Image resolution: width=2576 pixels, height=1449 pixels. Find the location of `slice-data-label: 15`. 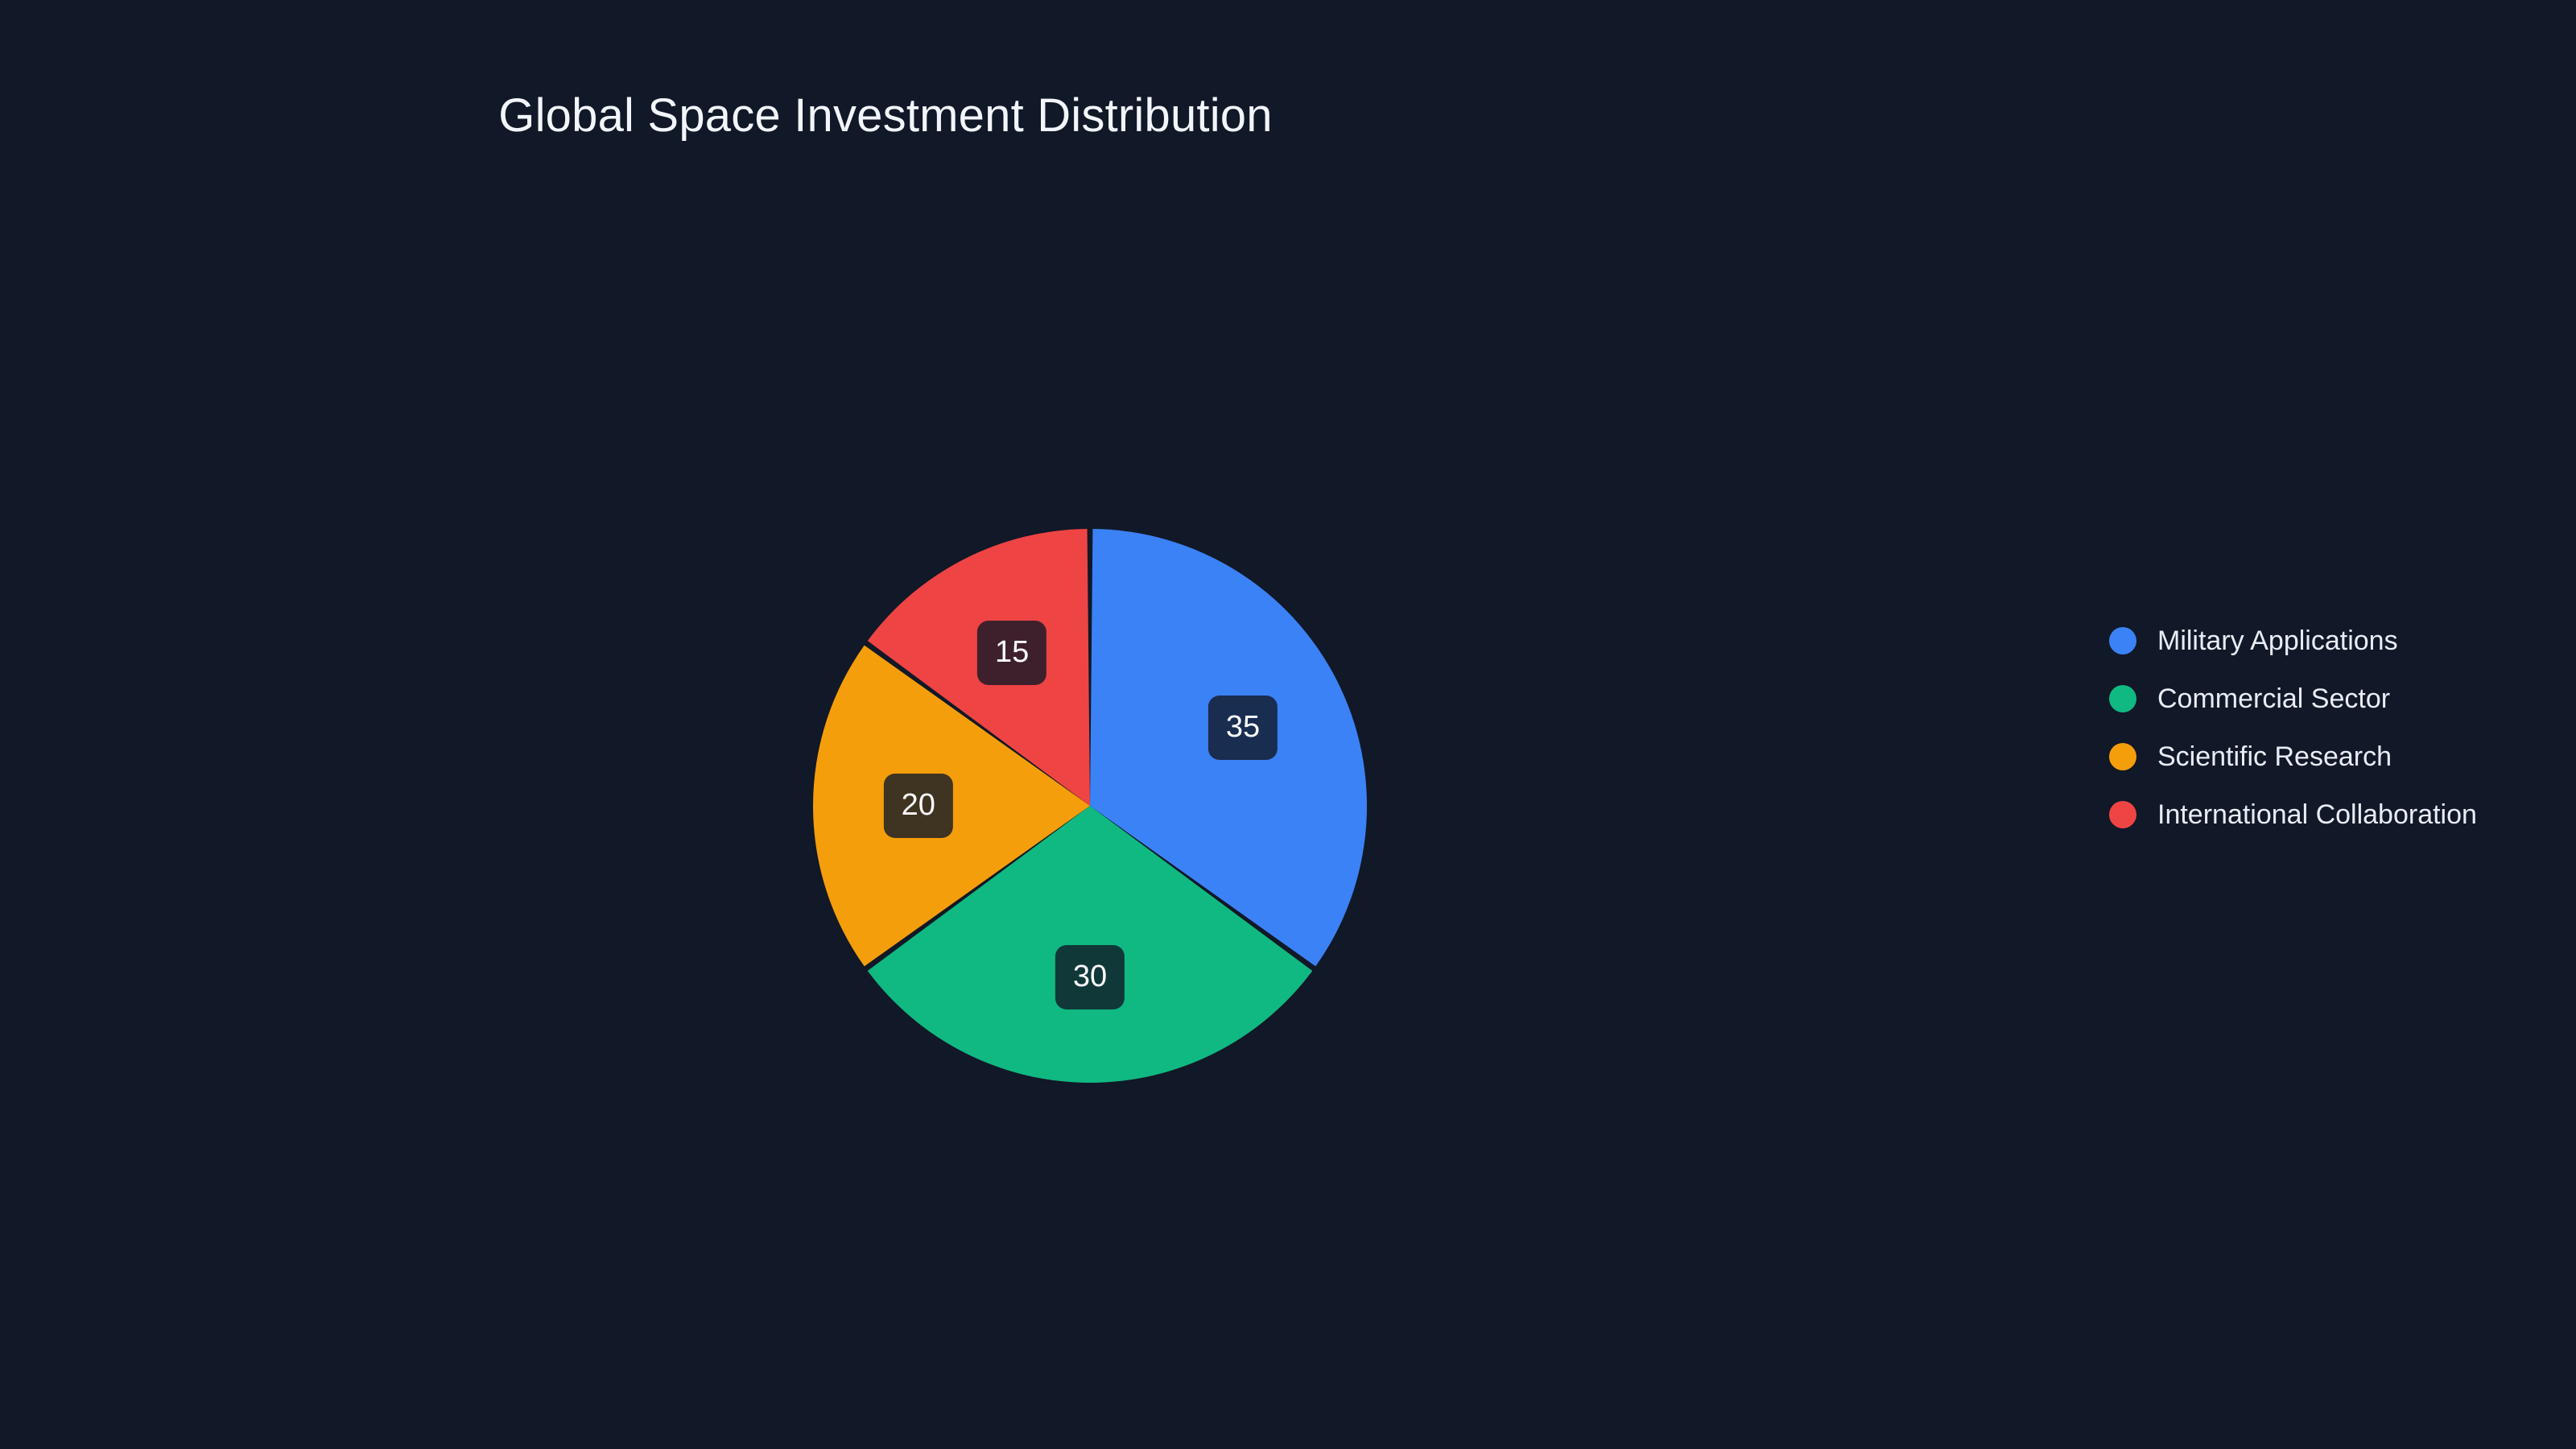

slice-data-label: 15 is located at coordinates (1012, 652).